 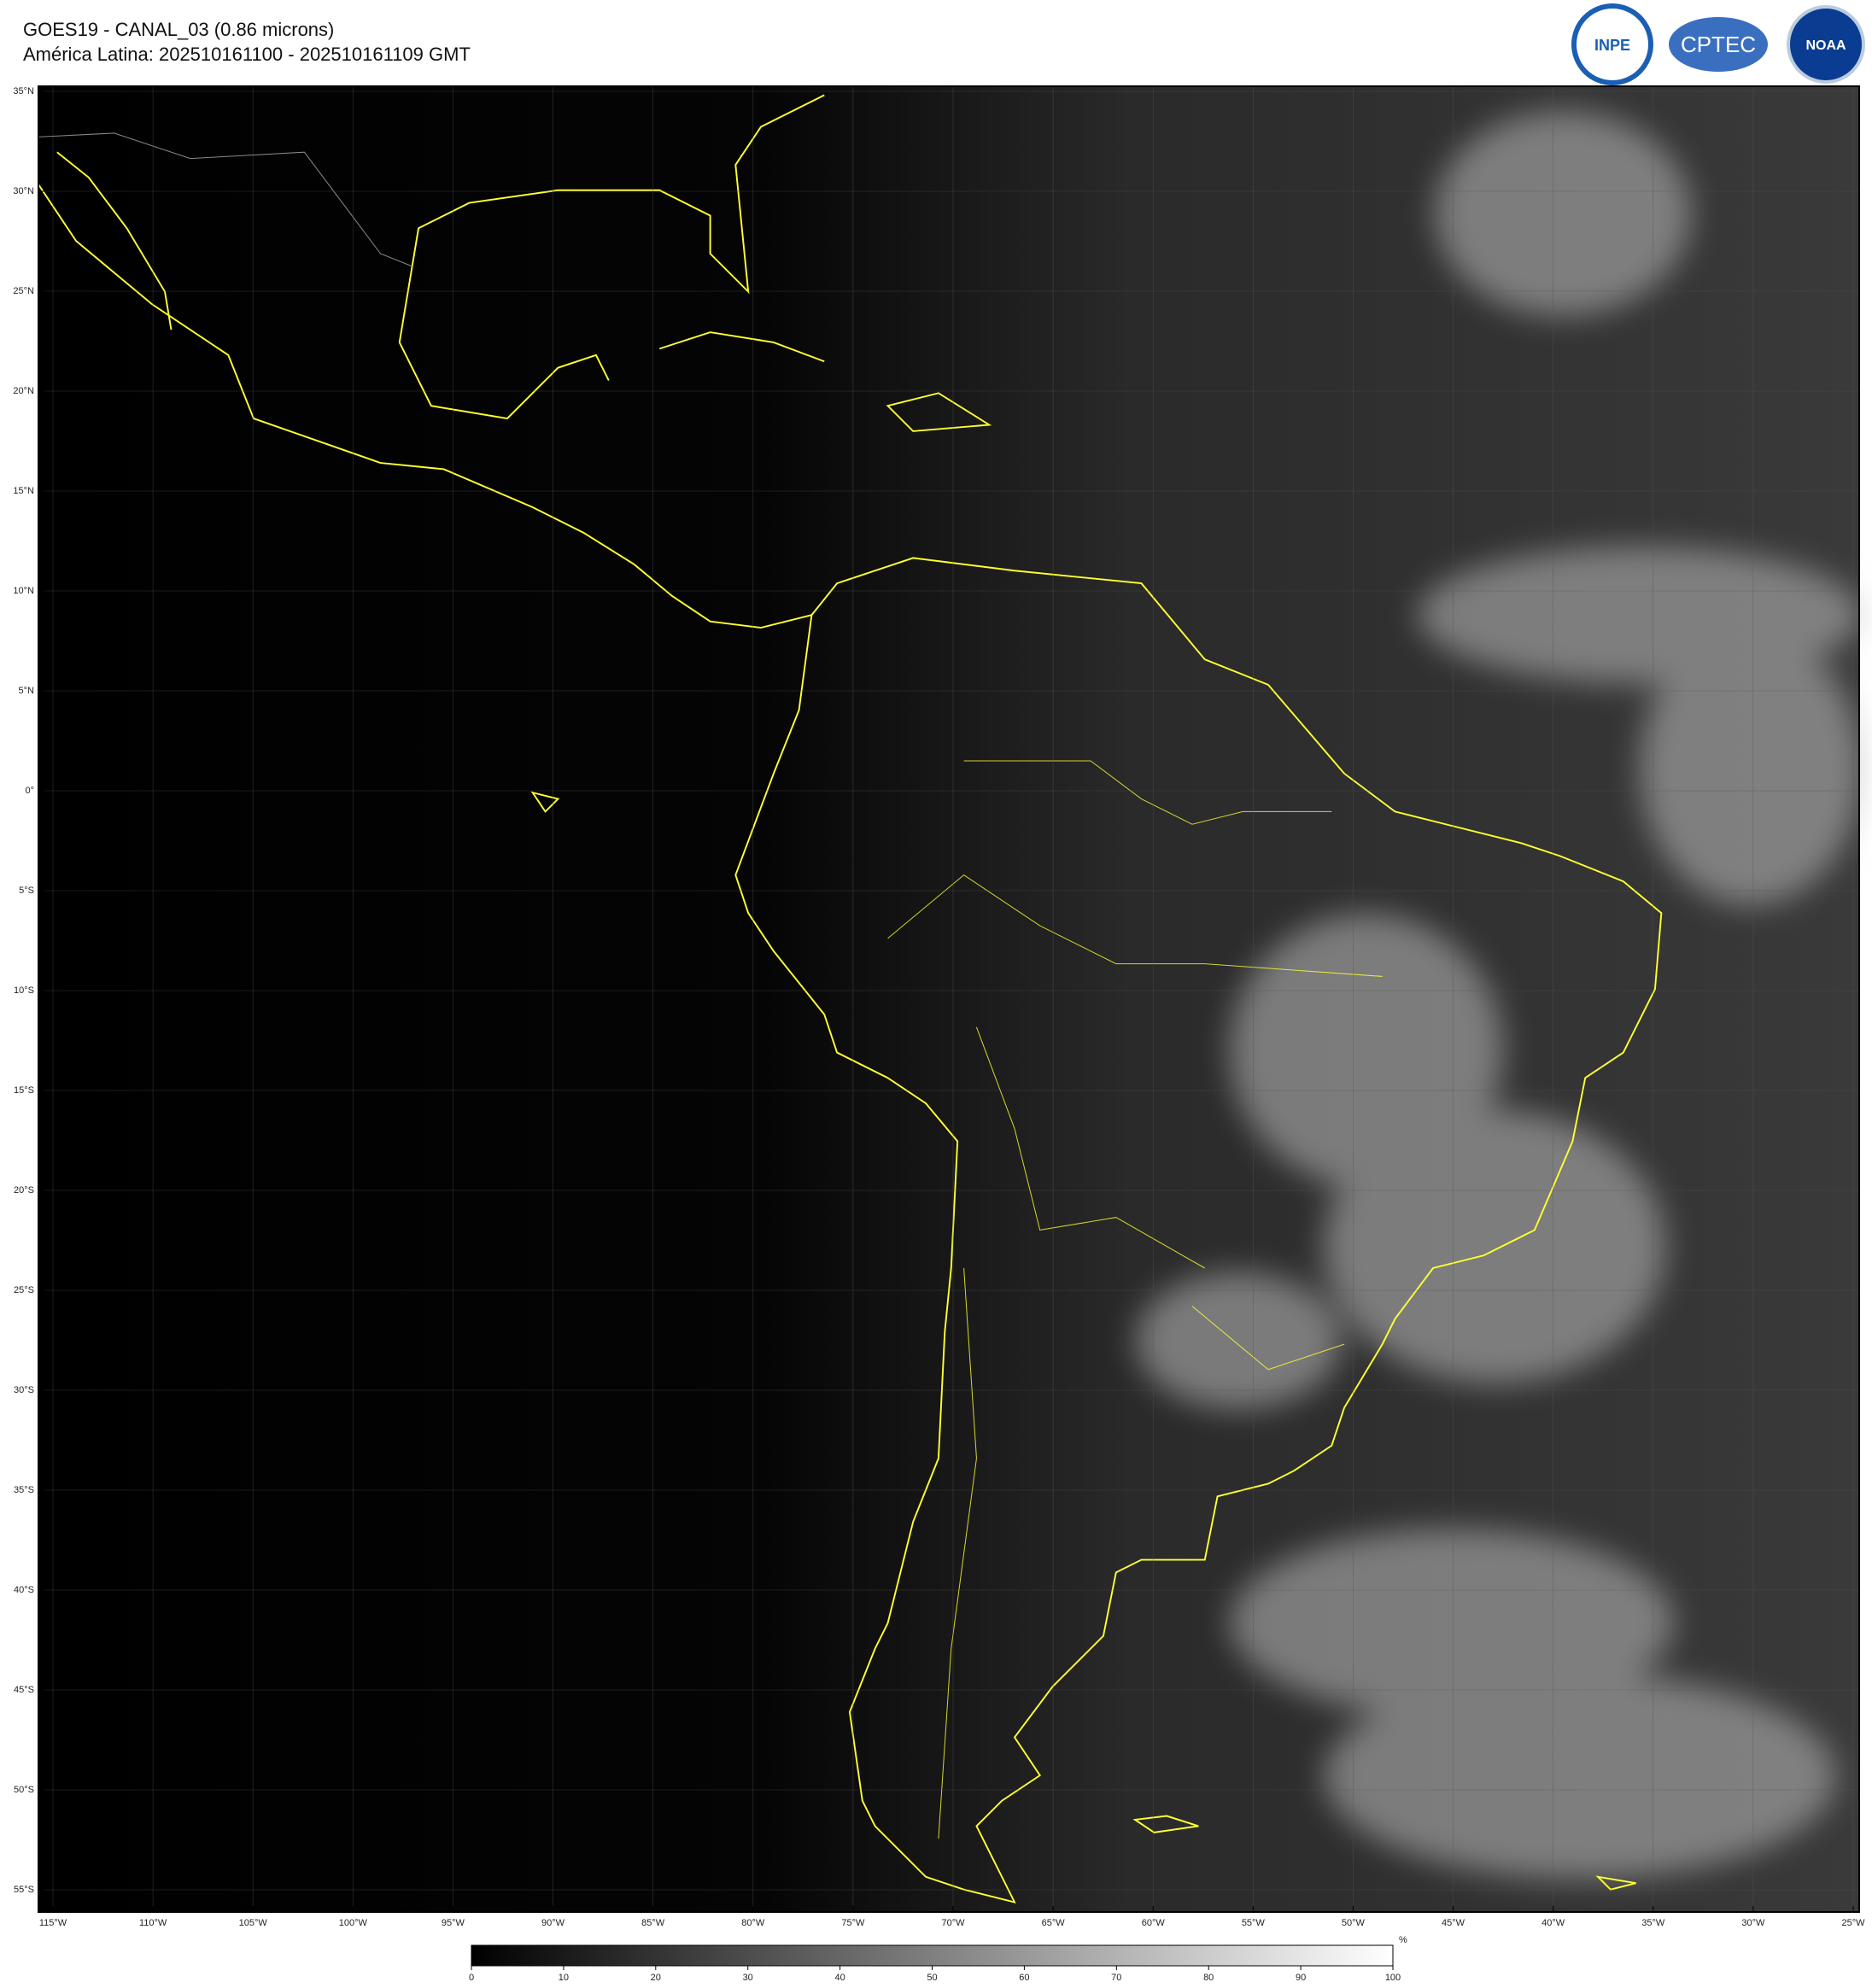 I want to click on lat-label: 30°N, so click(x=23, y=191).